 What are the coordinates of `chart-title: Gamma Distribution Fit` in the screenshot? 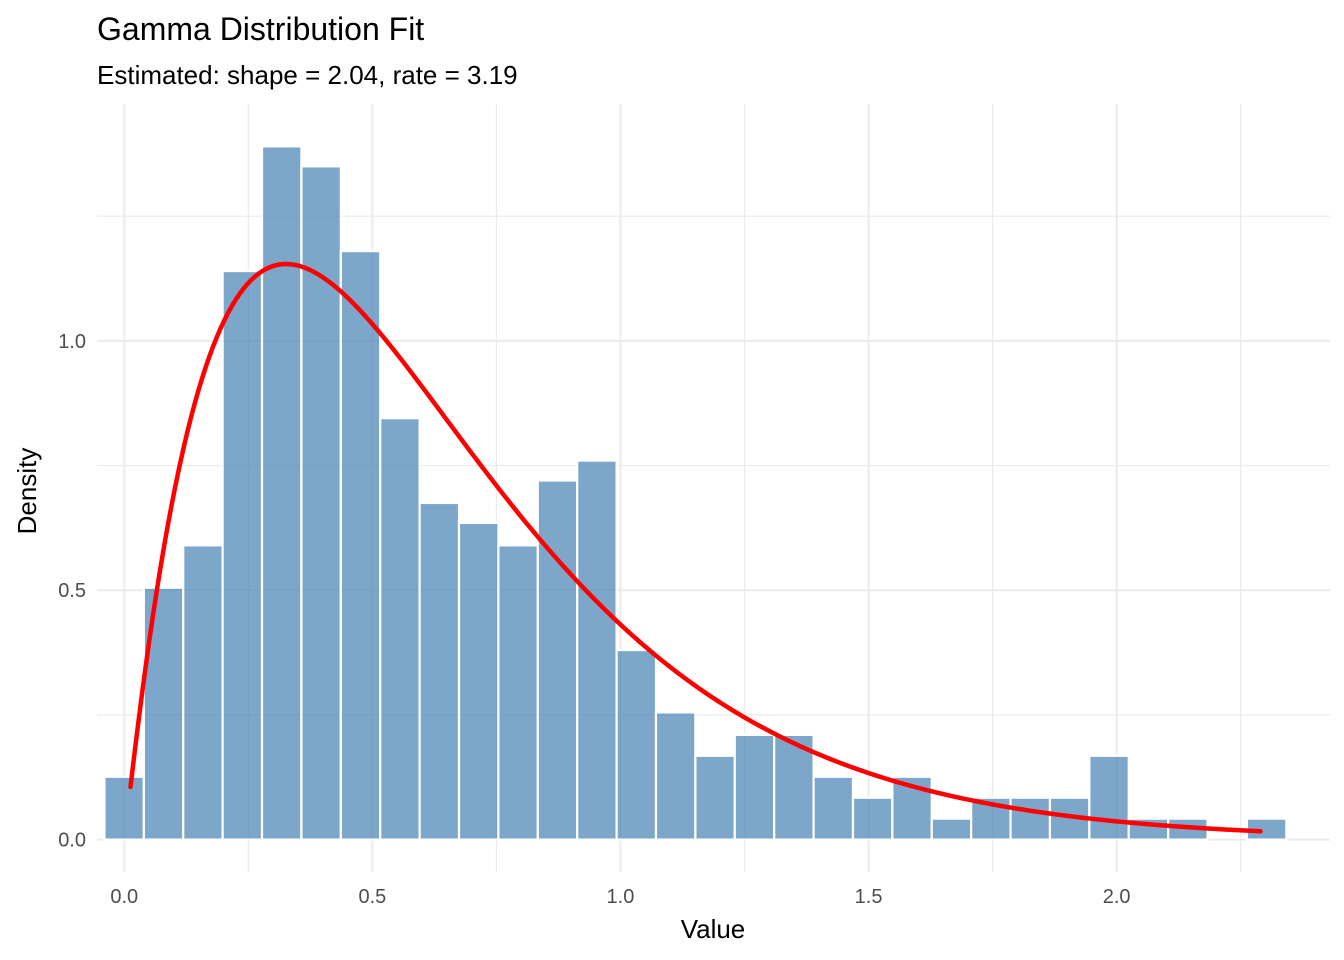 It's located at (260, 29).